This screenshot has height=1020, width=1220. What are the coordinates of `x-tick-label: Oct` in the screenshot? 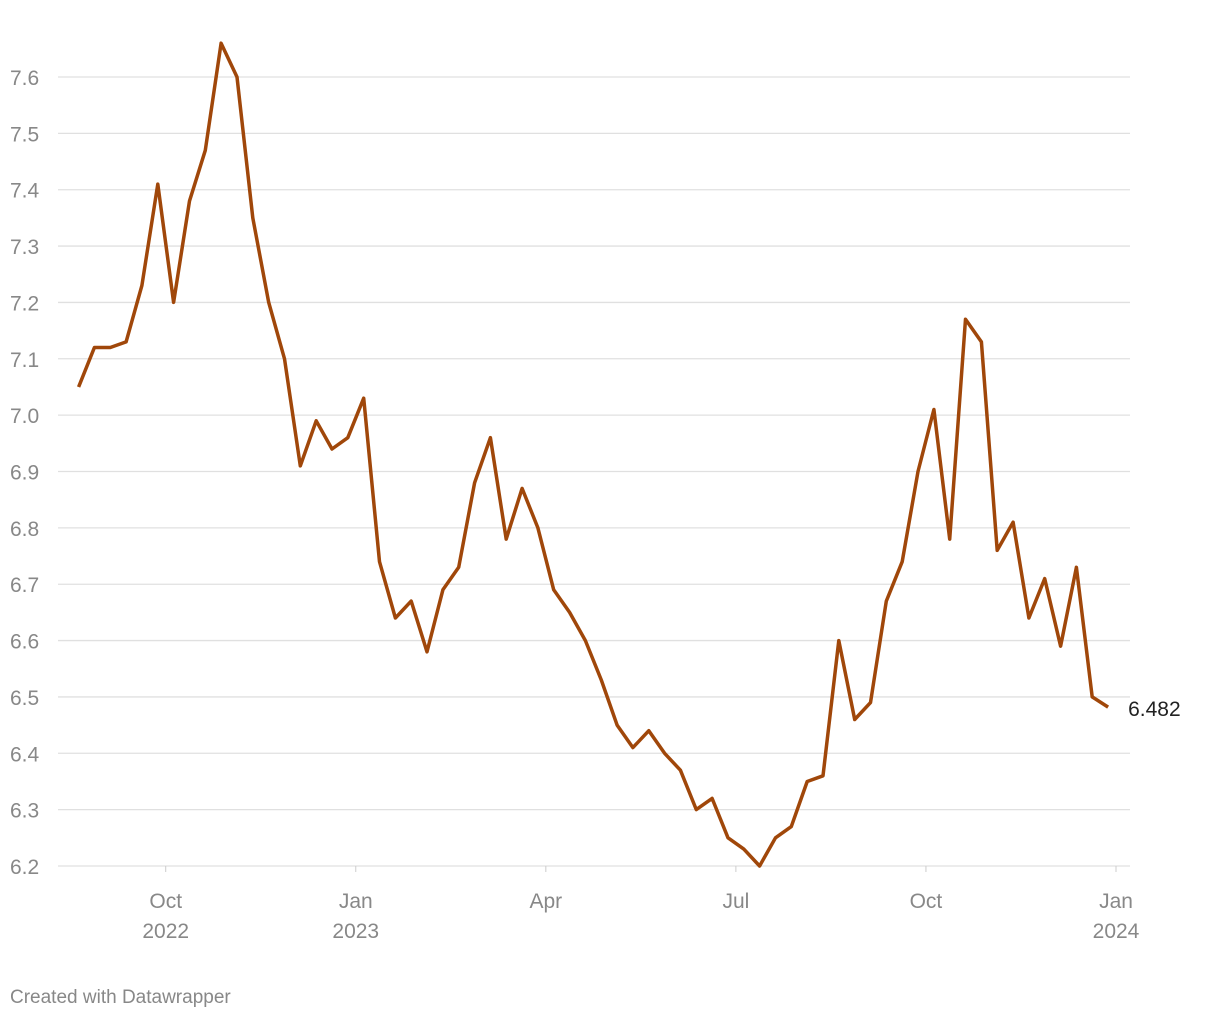 It's located at (926, 901).